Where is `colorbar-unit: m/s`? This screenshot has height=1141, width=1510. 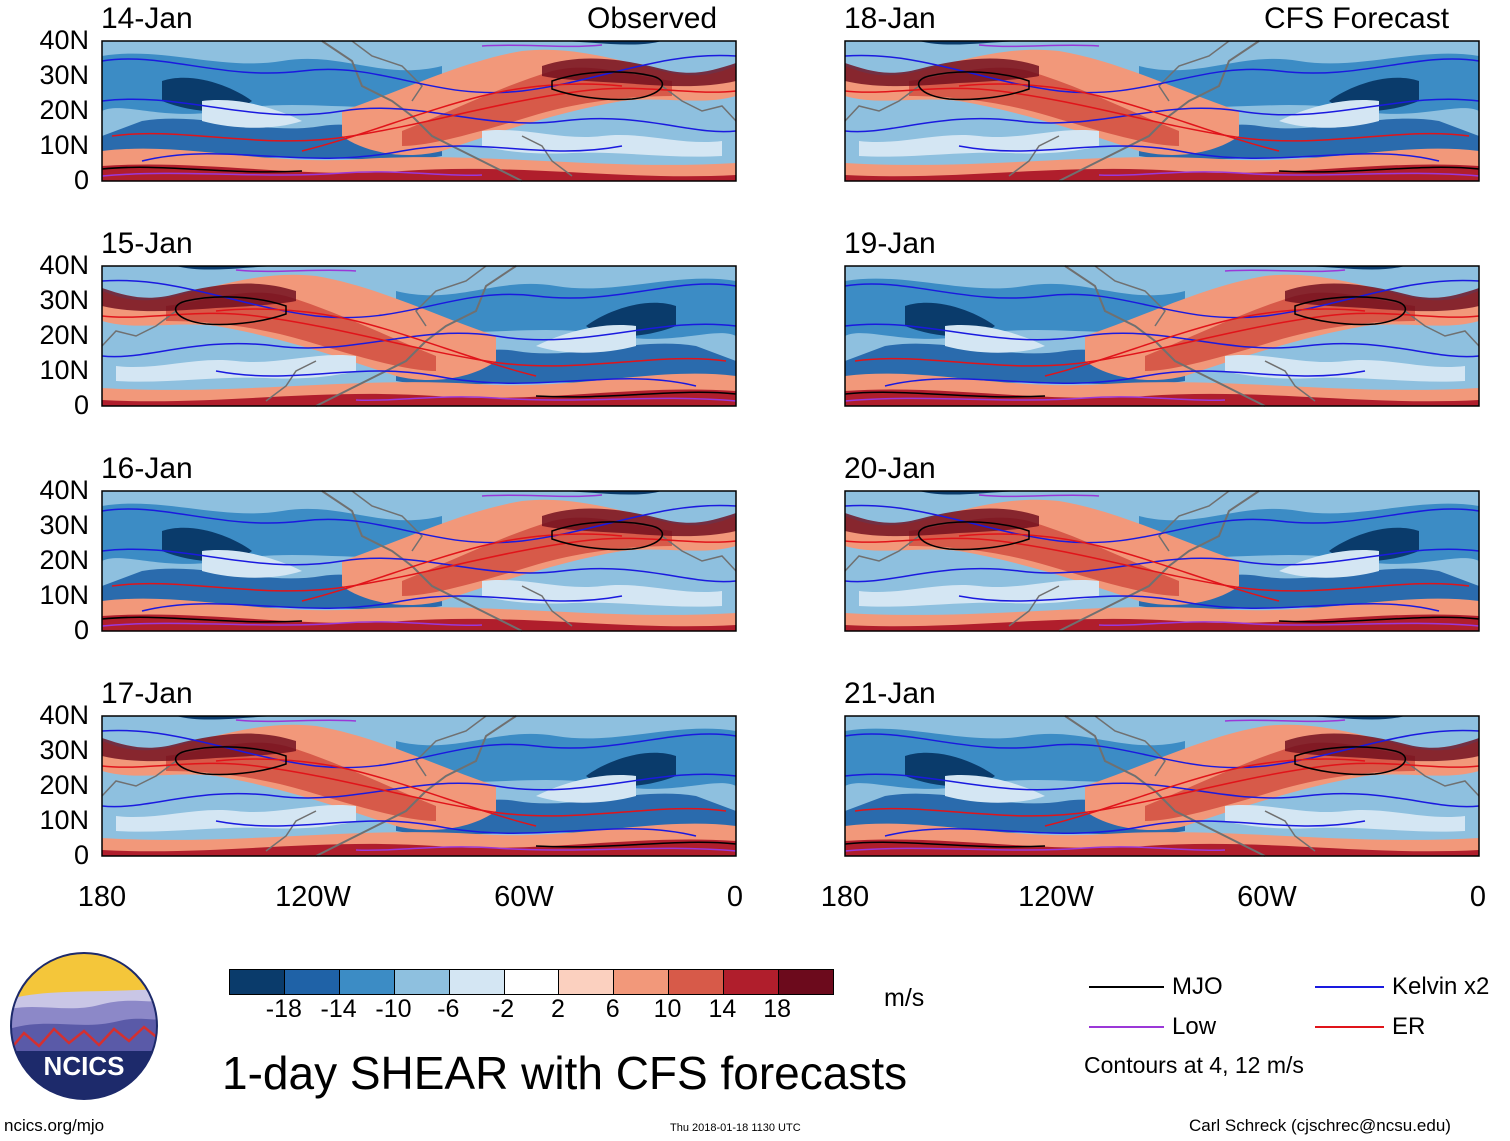 colorbar-unit: m/s is located at coordinates (904, 998).